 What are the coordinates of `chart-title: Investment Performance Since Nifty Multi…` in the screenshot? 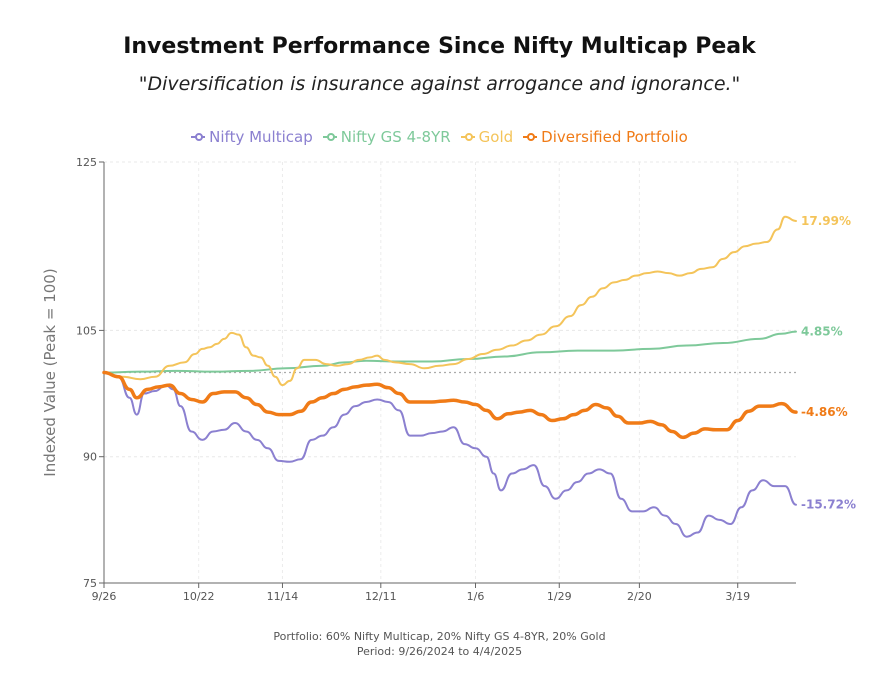 It's located at (439, 46).